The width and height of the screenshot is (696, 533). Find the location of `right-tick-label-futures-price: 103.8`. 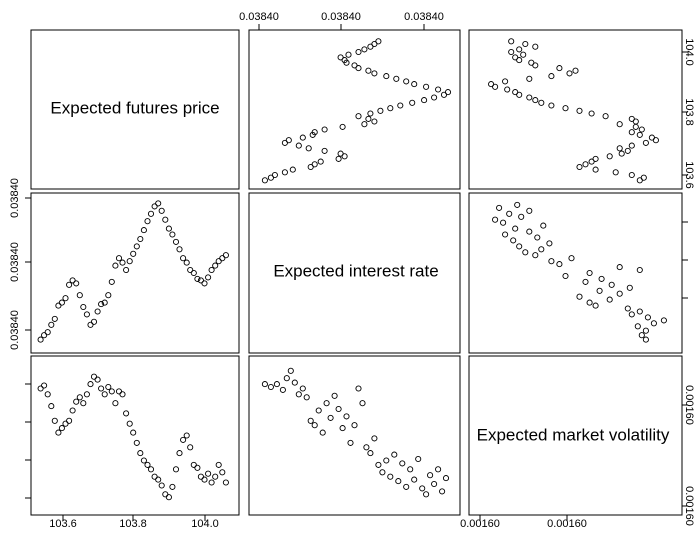

right-tick-label-futures-price: 103.8 is located at coordinates (689, 112).